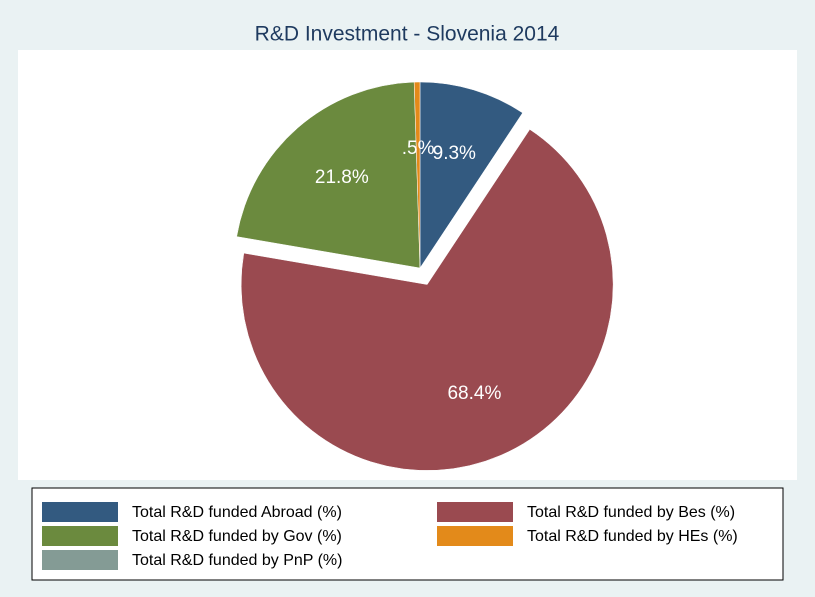 Image resolution: width=815 pixels, height=597 pixels. I want to click on legend-label: Total R&D funded Abroad (%), so click(237, 512).